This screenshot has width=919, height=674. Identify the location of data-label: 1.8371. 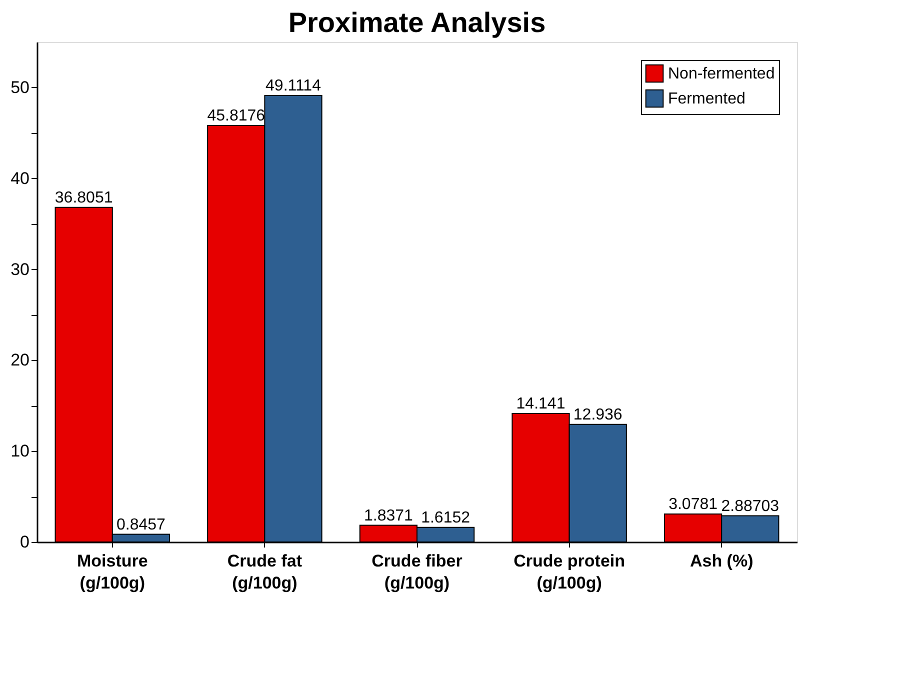
(389, 515).